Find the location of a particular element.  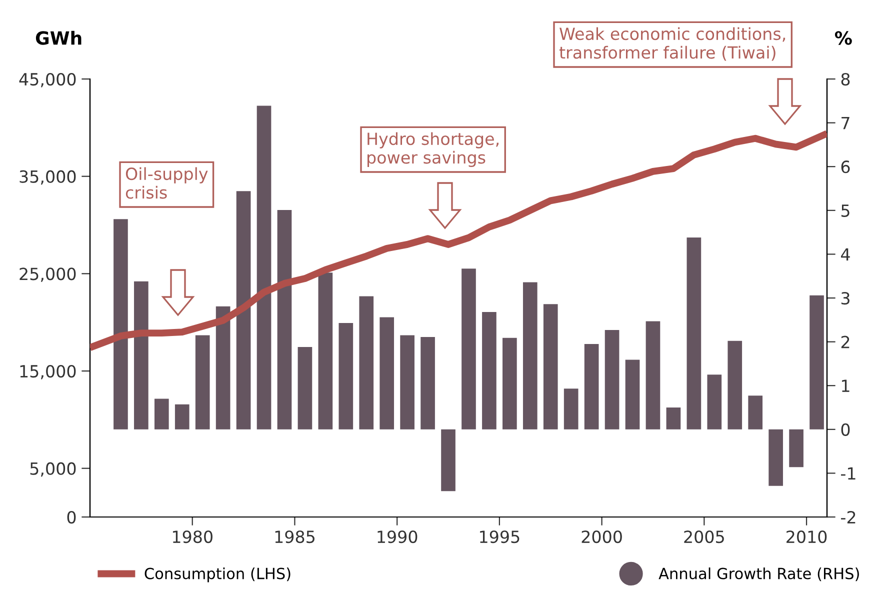

legend-label: Consumption (LHS) is located at coordinates (217, 574).